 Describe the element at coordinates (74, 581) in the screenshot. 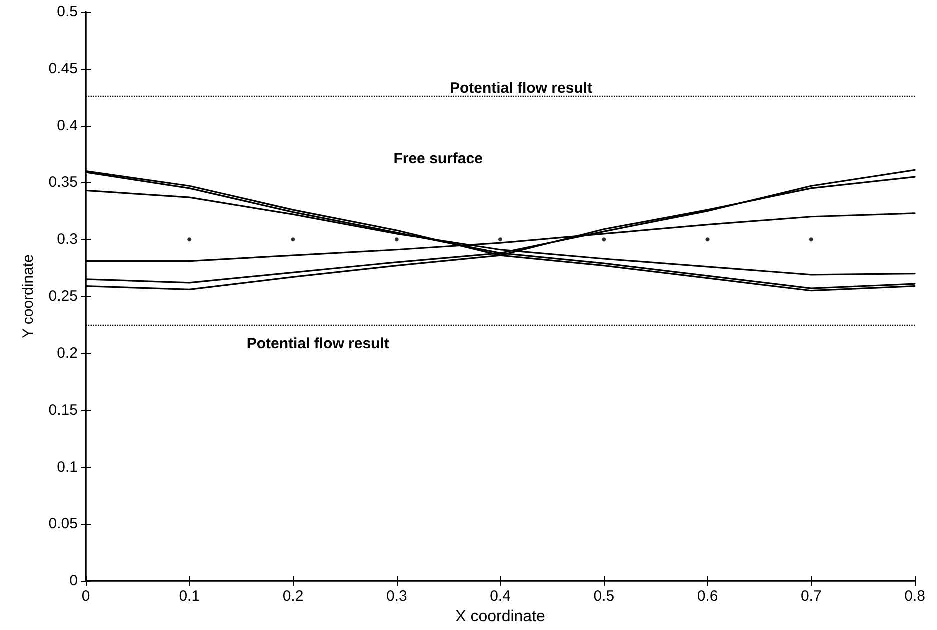

I see `y-tick-label: 0` at that location.